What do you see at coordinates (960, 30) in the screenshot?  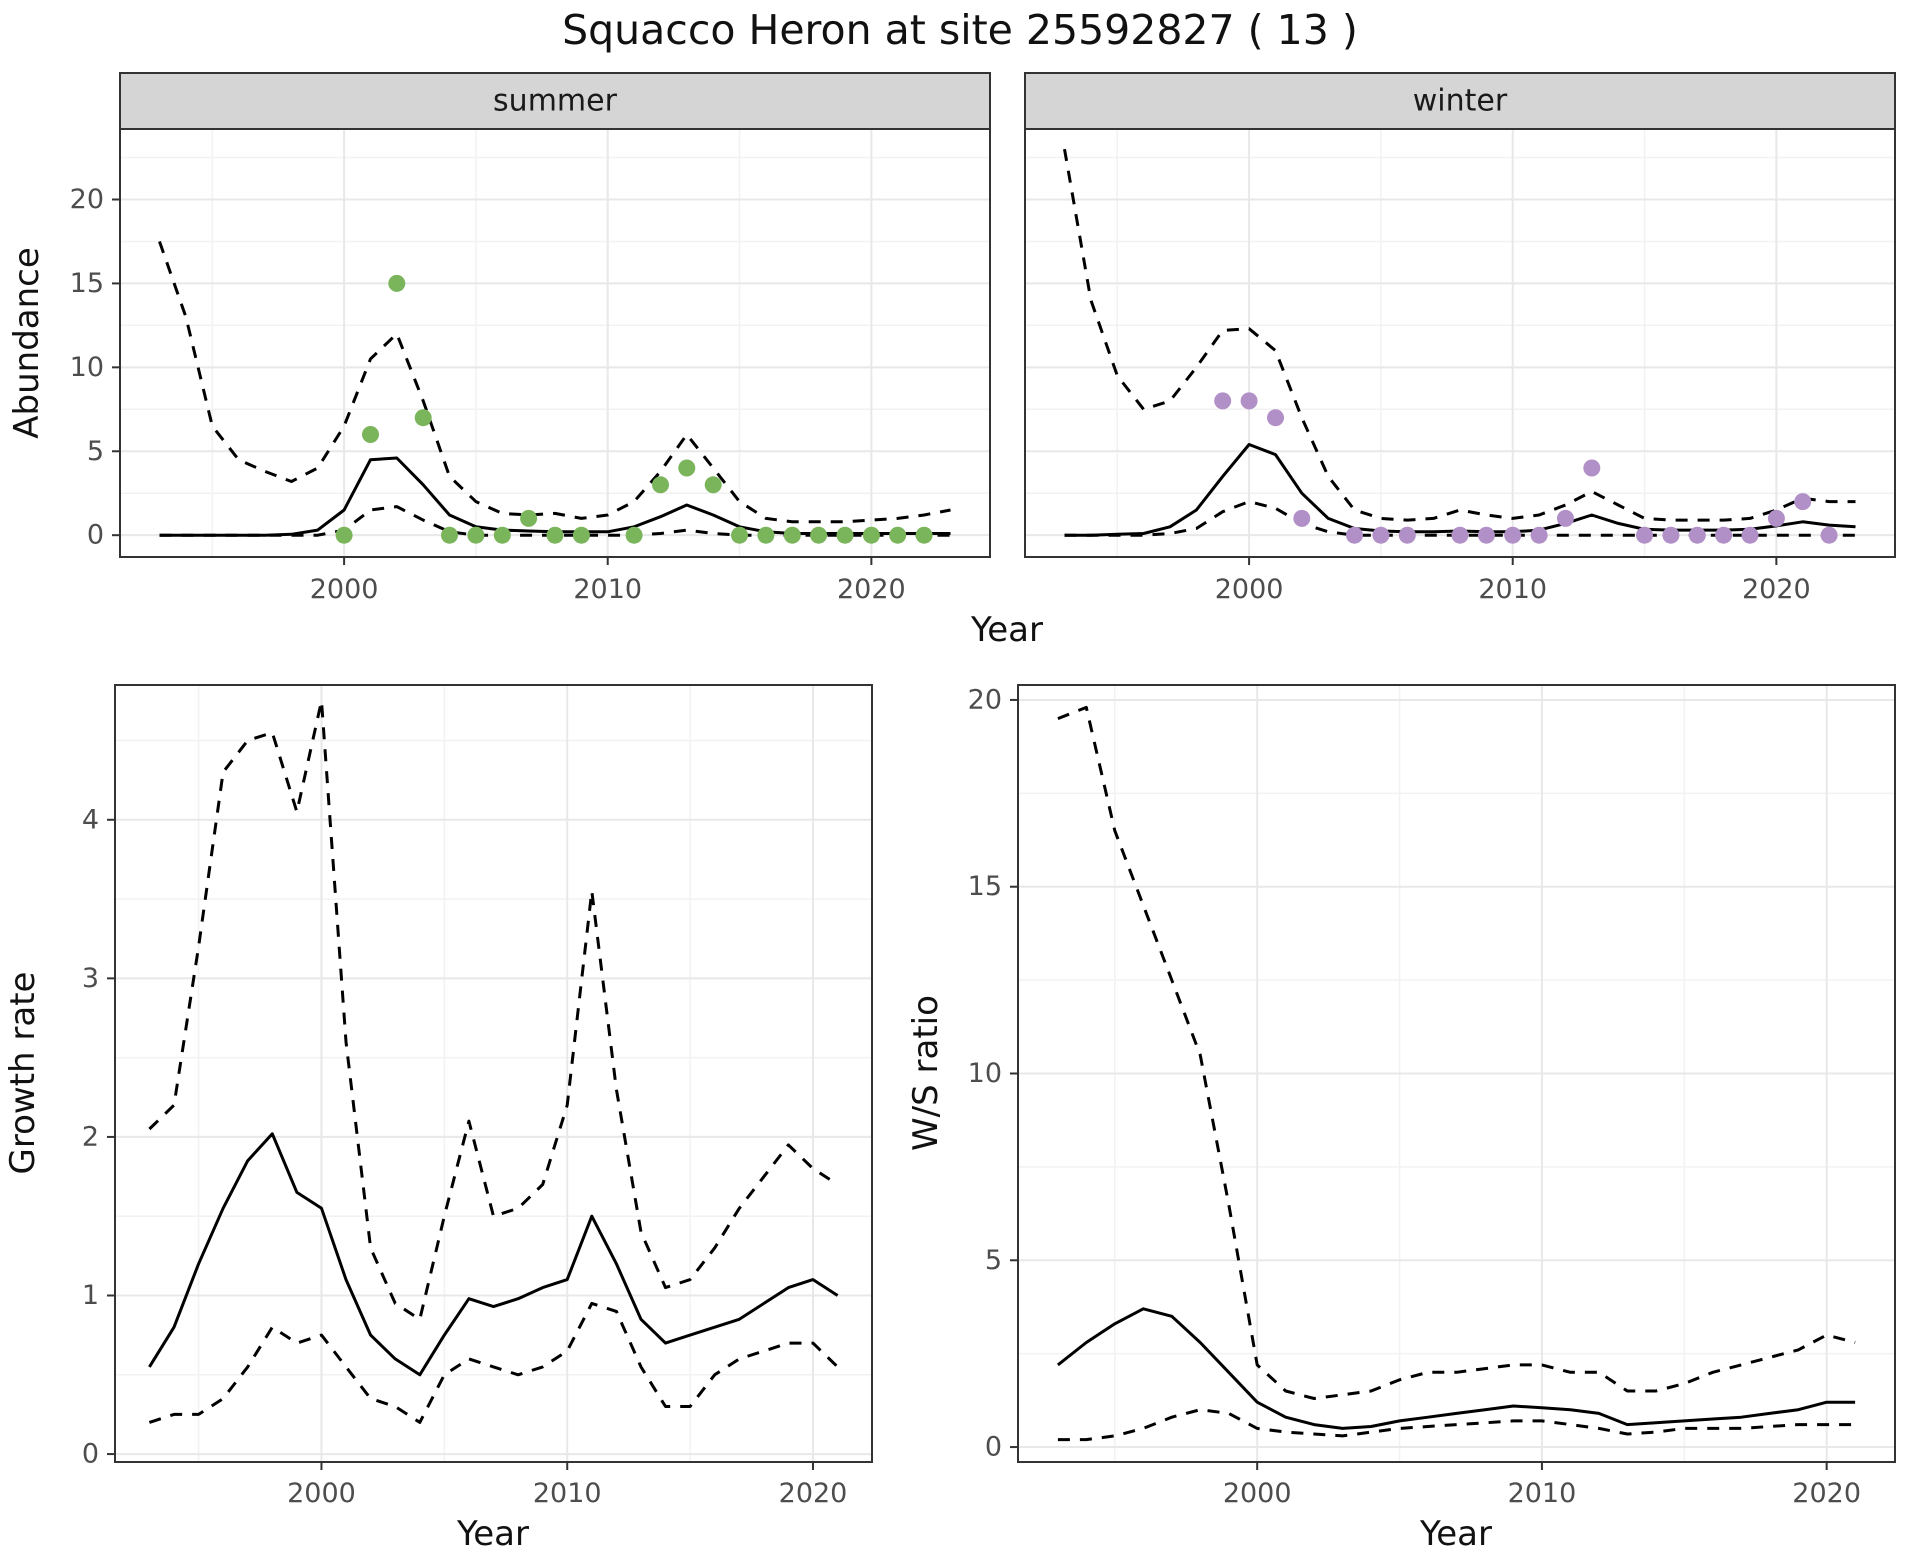 I see `plot-title: Squacco Heron at site 25592827 ( 13 )` at bounding box center [960, 30].